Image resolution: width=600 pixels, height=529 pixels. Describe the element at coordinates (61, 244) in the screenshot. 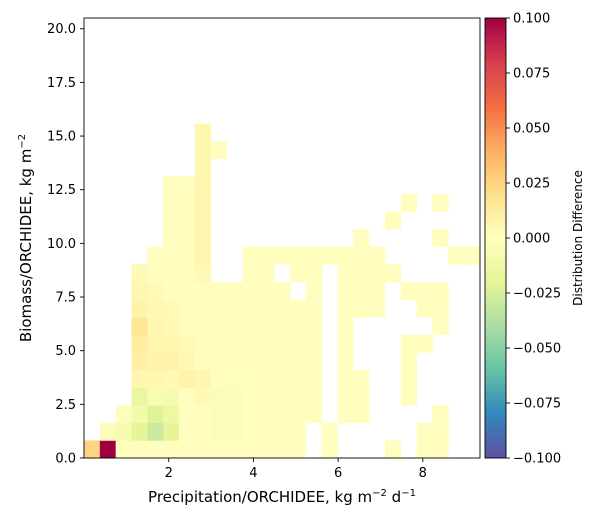

I see `y-tick-label: 10.0` at that location.